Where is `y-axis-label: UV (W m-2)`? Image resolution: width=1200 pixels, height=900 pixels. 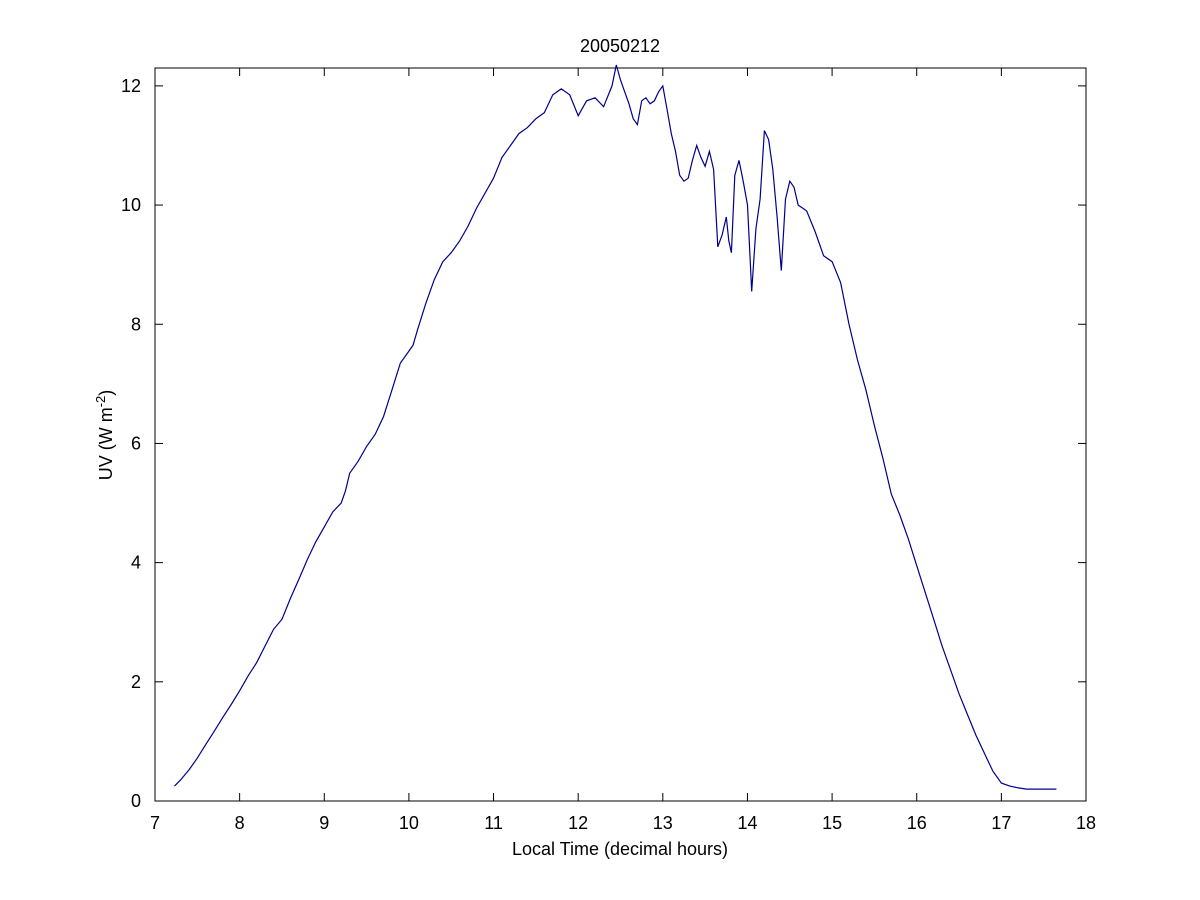
y-axis-label: UV (W m-2) is located at coordinates (104, 435).